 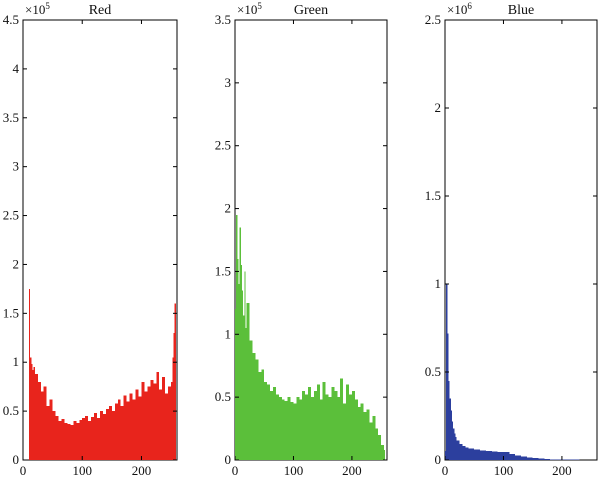 I want to click on blue-ytick-label: 1.5, so click(x=433, y=195).